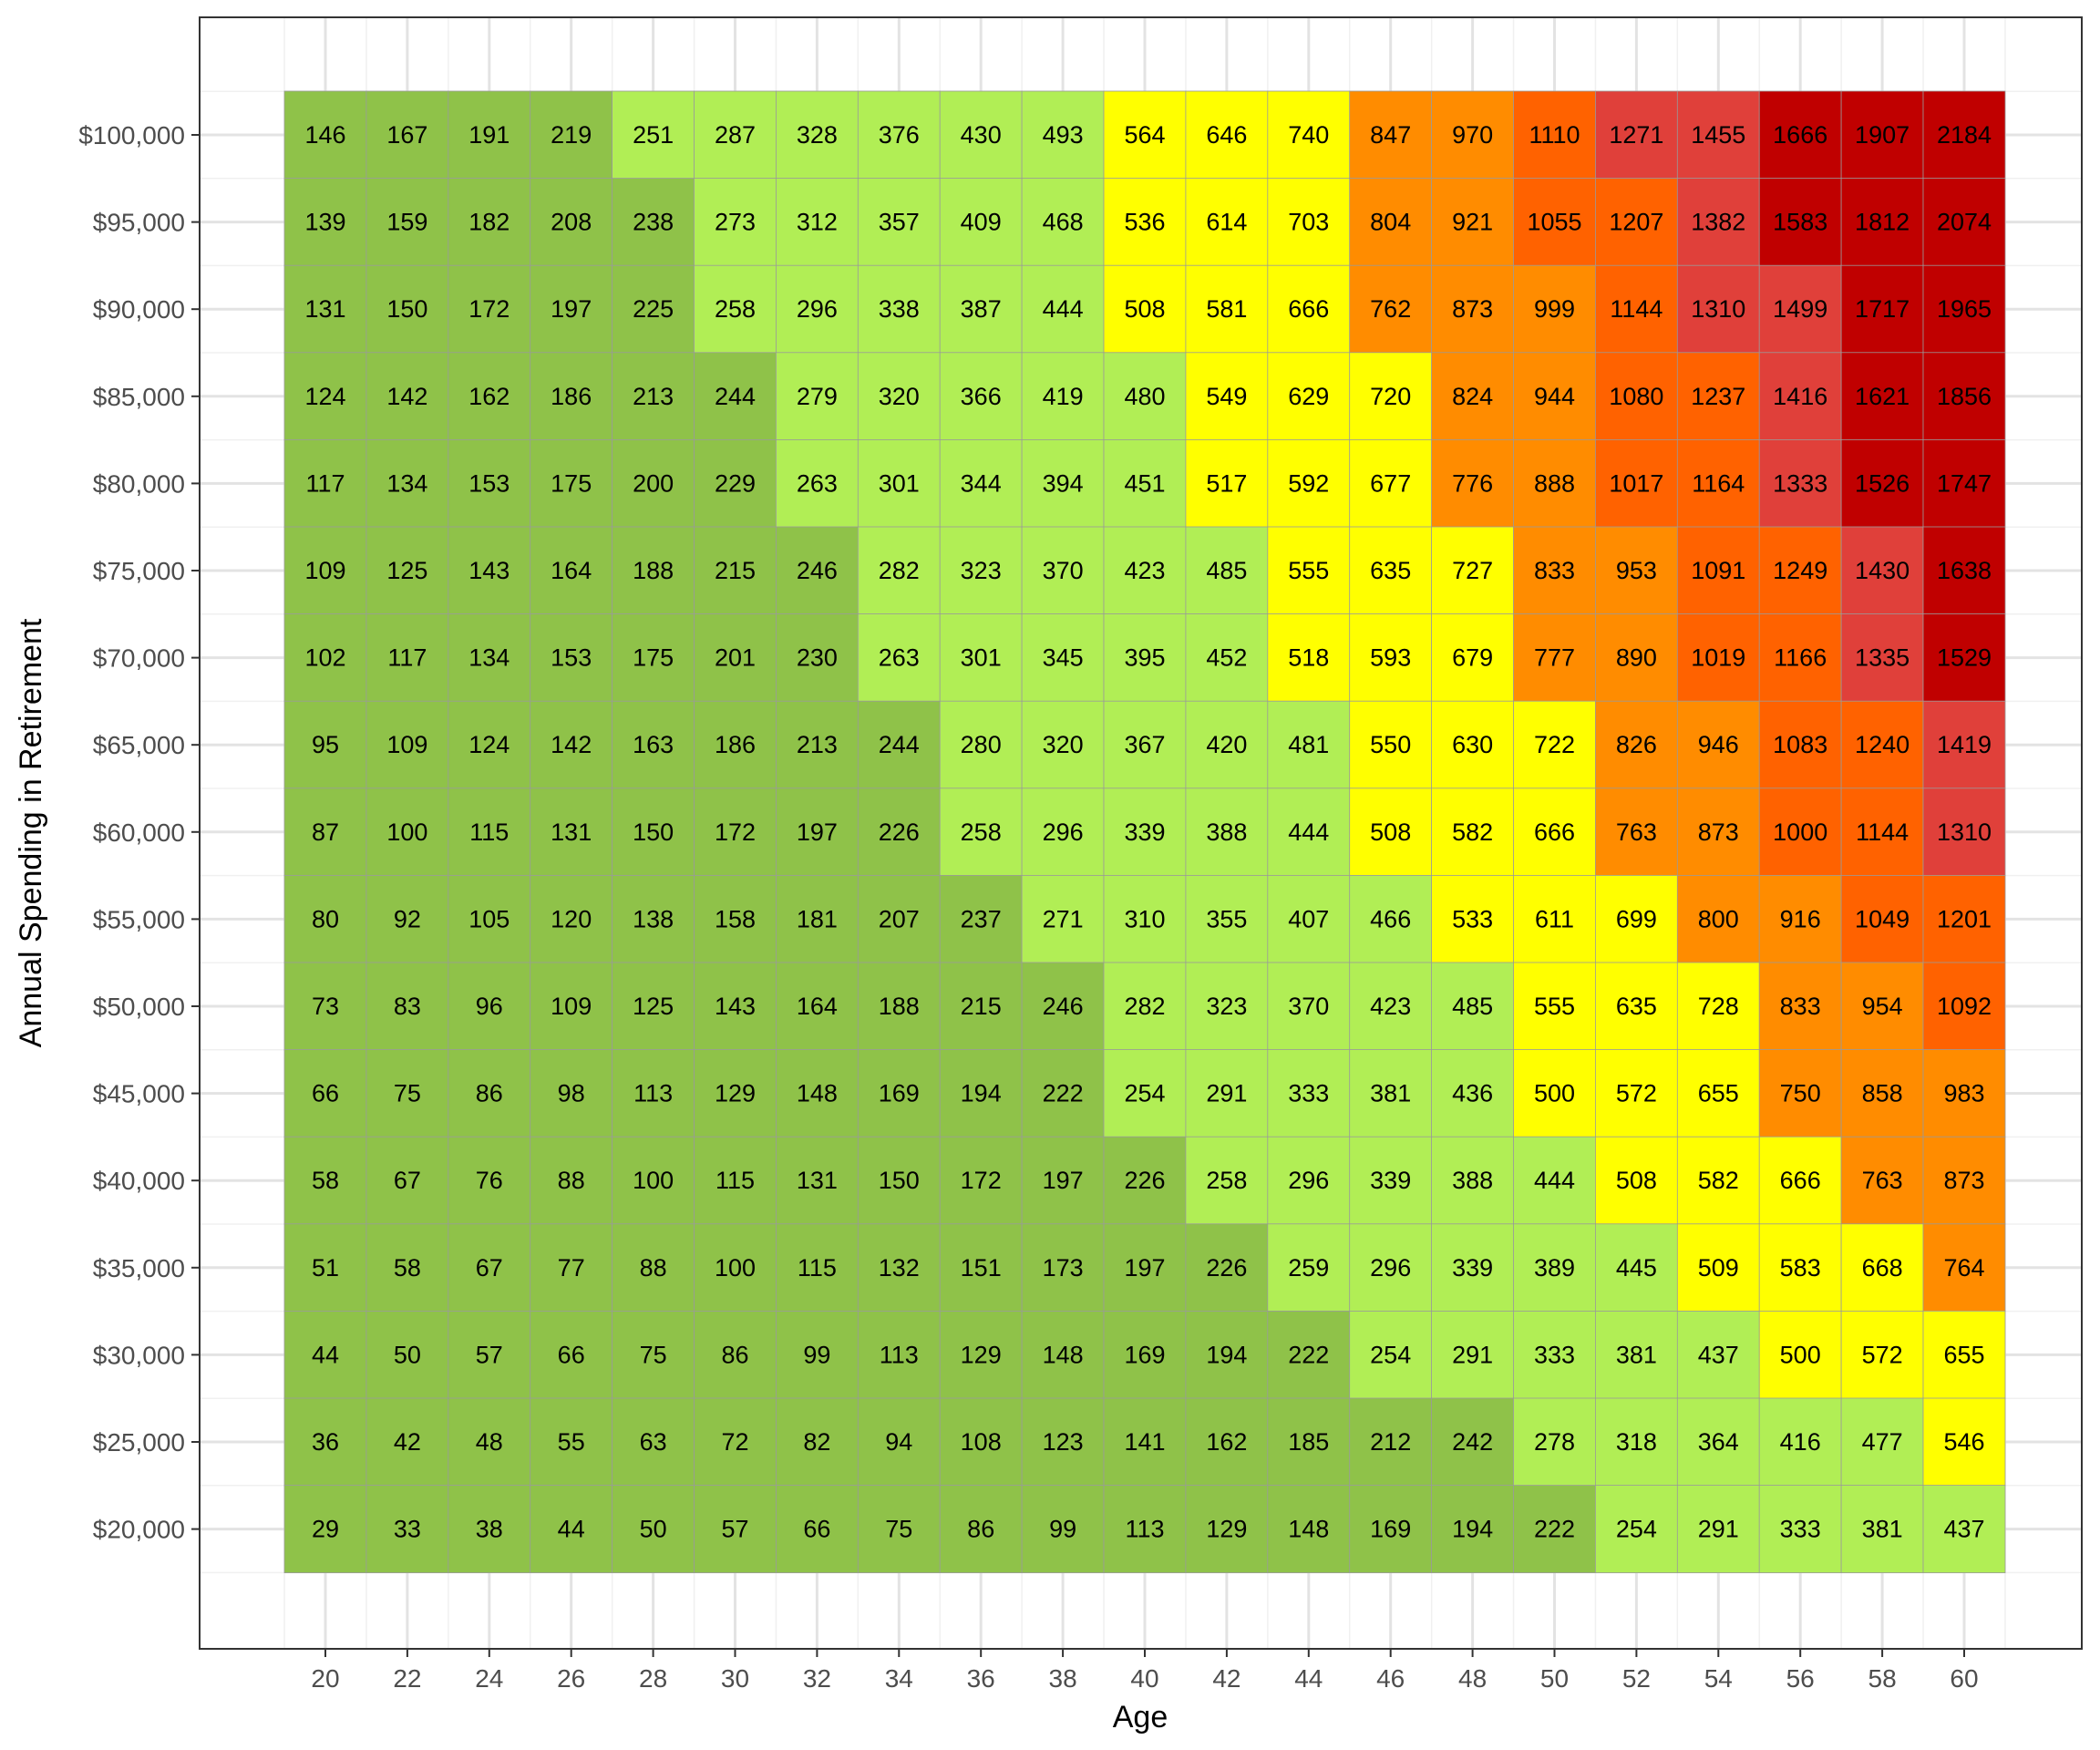 The height and width of the screenshot is (1750, 2100). Describe the element at coordinates (139, 223) in the screenshot. I see `y-tick-label: $95,000` at that location.